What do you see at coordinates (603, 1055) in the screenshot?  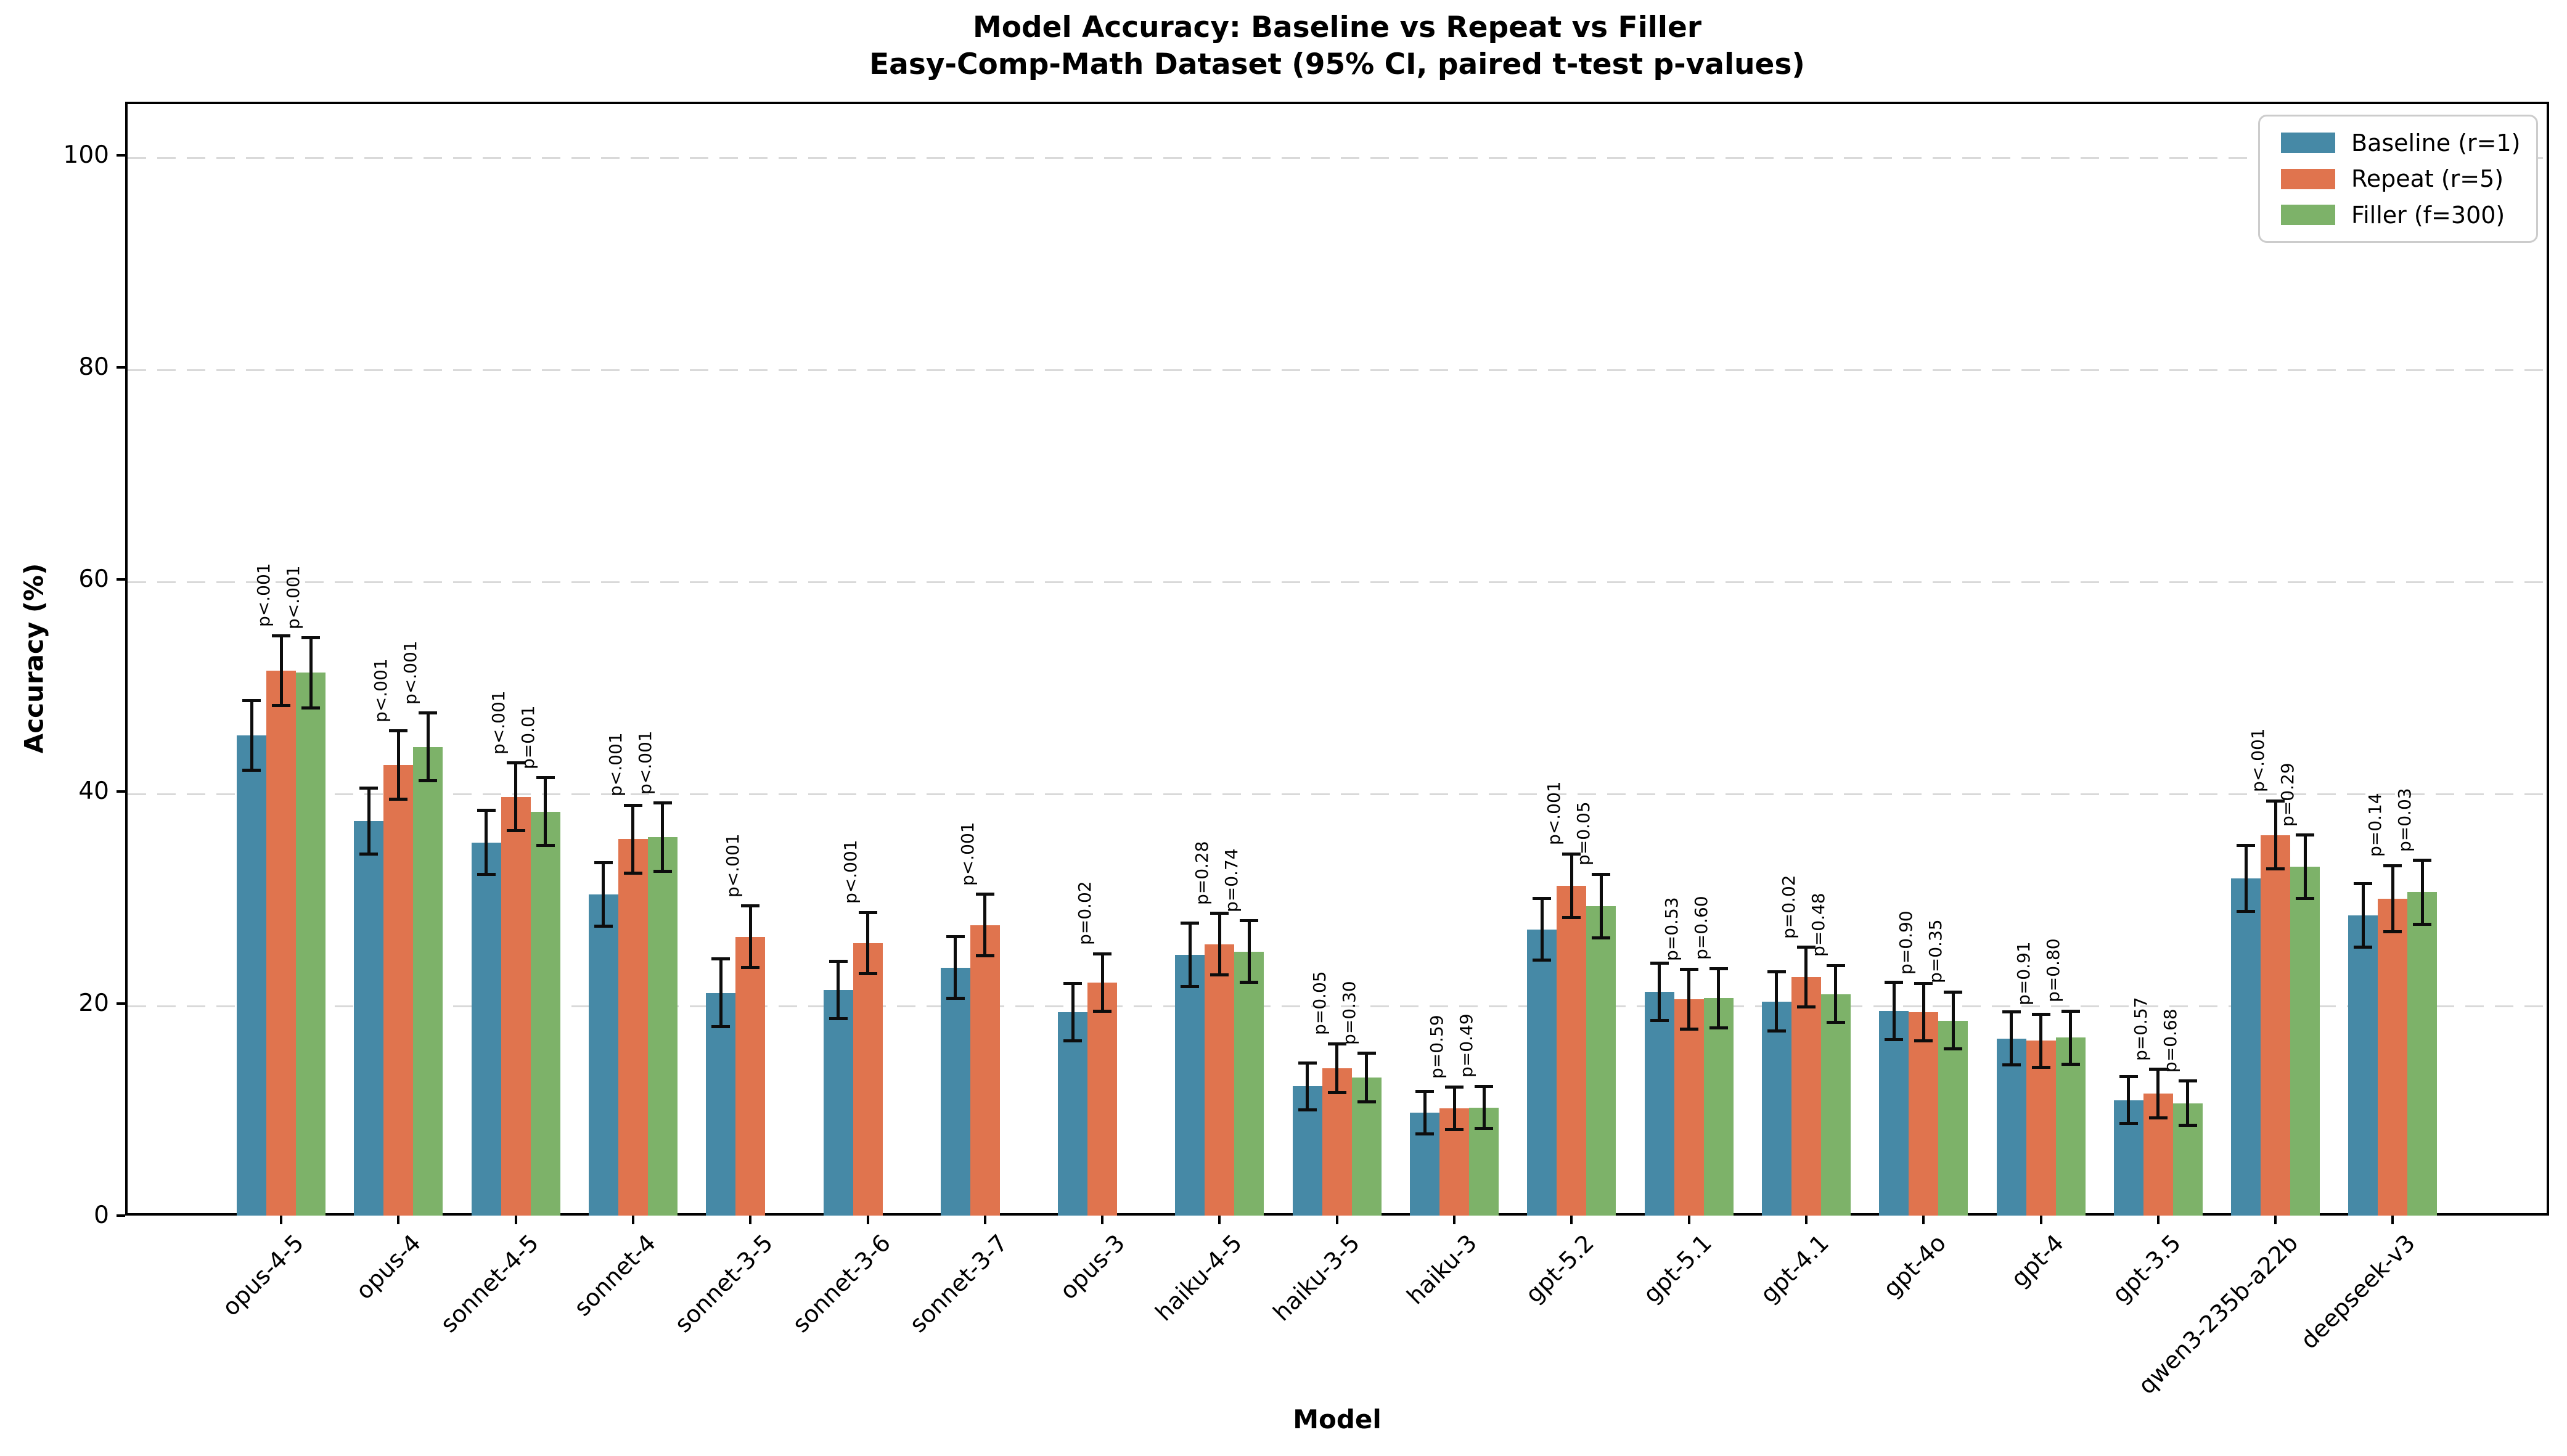 I see `bar-sonnet-4-baseline` at bounding box center [603, 1055].